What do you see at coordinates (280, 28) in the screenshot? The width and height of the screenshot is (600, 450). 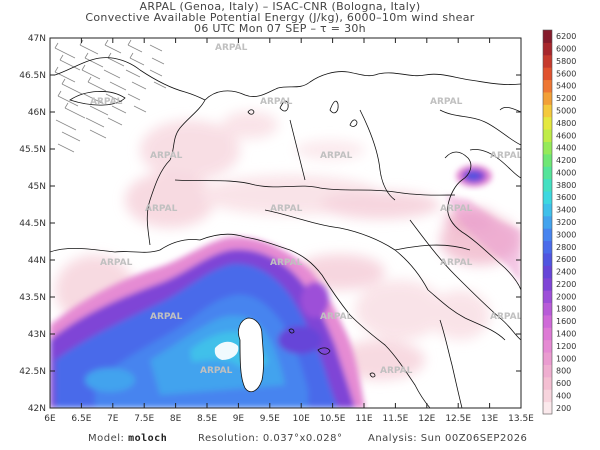 I see `title-line-3: 06 UTC Mon 07 SEP – τ = 30h` at bounding box center [280, 28].